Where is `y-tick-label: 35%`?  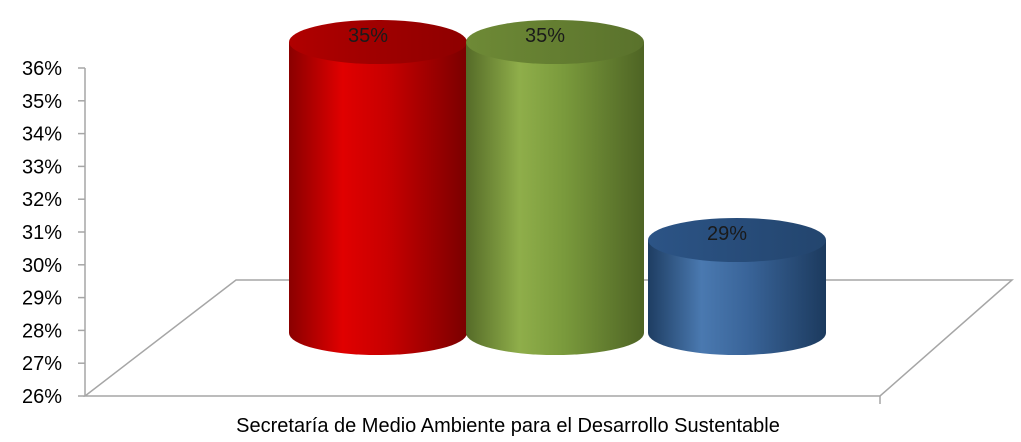
y-tick-label: 35% is located at coordinates (42, 102).